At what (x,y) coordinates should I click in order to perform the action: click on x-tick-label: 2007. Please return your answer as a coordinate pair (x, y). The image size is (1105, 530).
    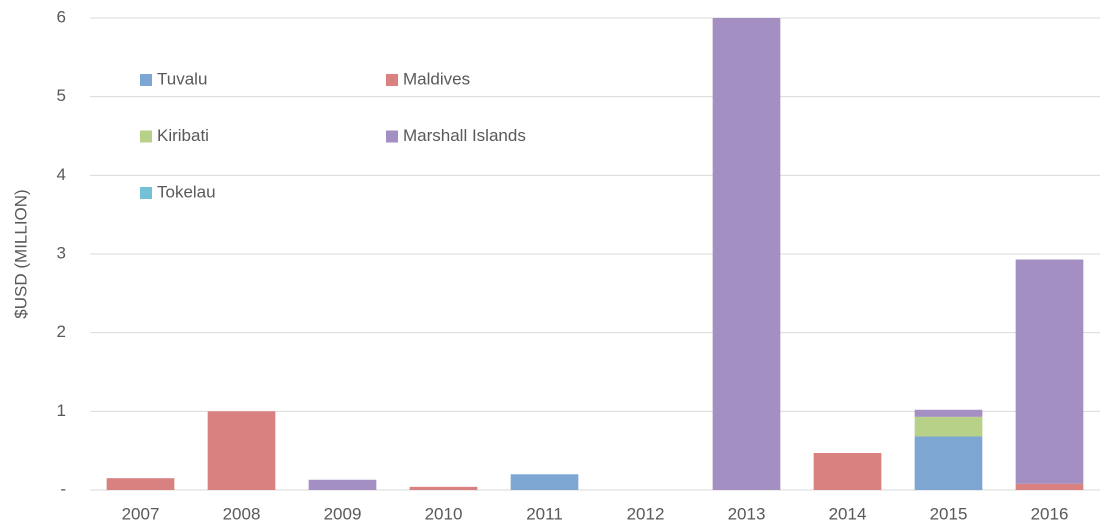
    Looking at the image, I should click on (141, 513).